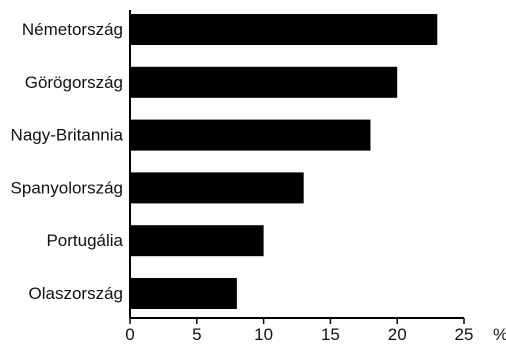 This screenshot has width=506, height=352. Describe the element at coordinates (499, 334) in the screenshot. I see `x-axis-unit-label: %` at that location.